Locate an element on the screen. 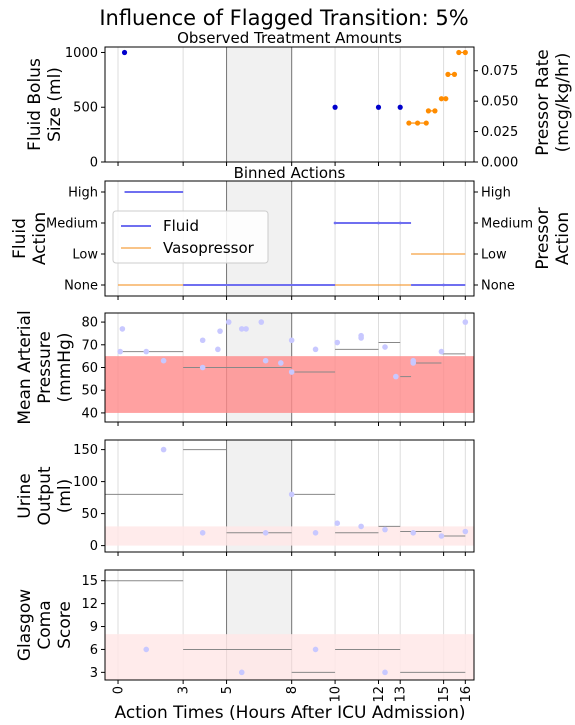  y-axis-label-line: Mean Arterial is located at coordinates (25, 367).